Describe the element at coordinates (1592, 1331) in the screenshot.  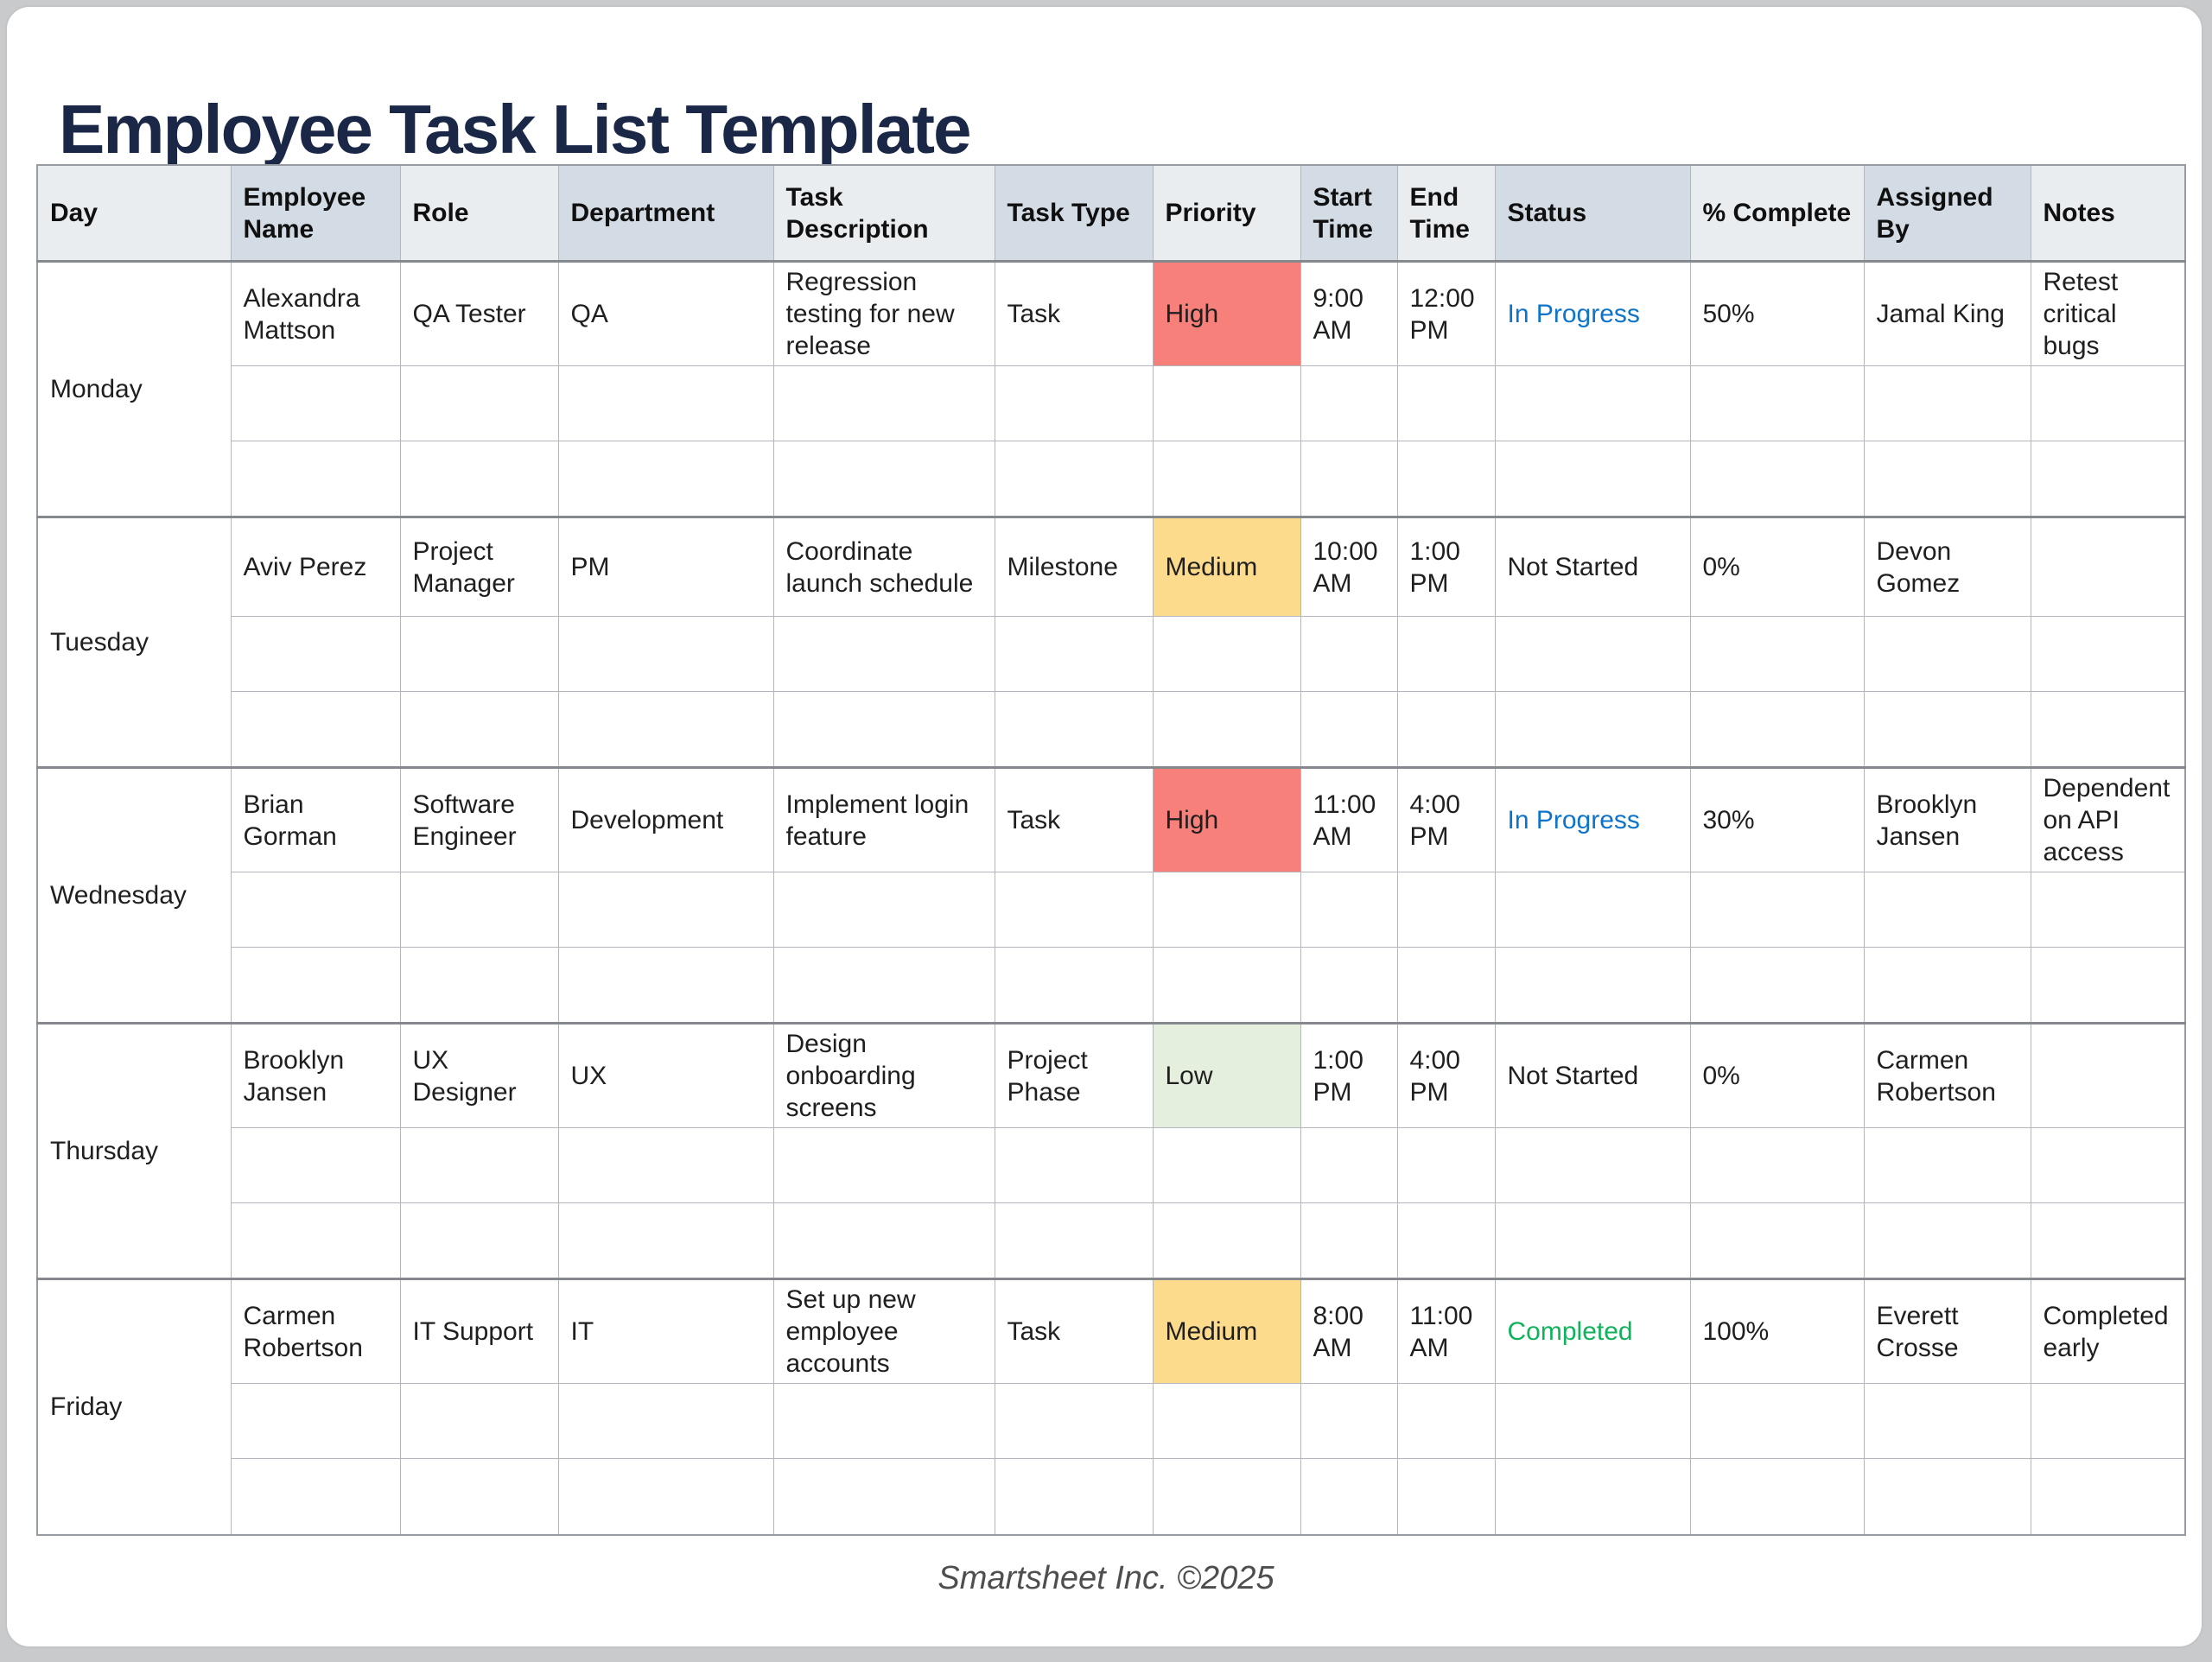
I see `status-cell: Completed` at that location.